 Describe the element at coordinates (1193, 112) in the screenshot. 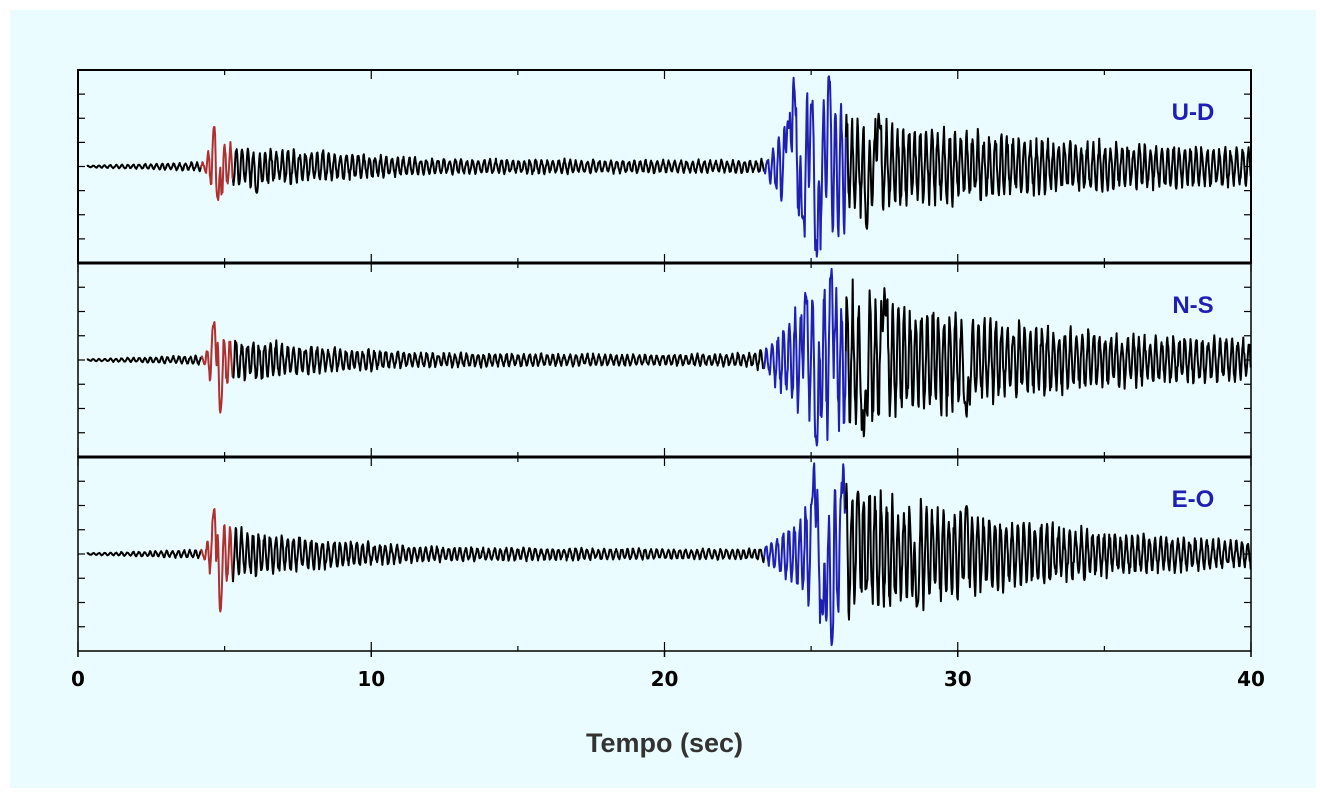

I see `series-label-u-d: U-D` at that location.